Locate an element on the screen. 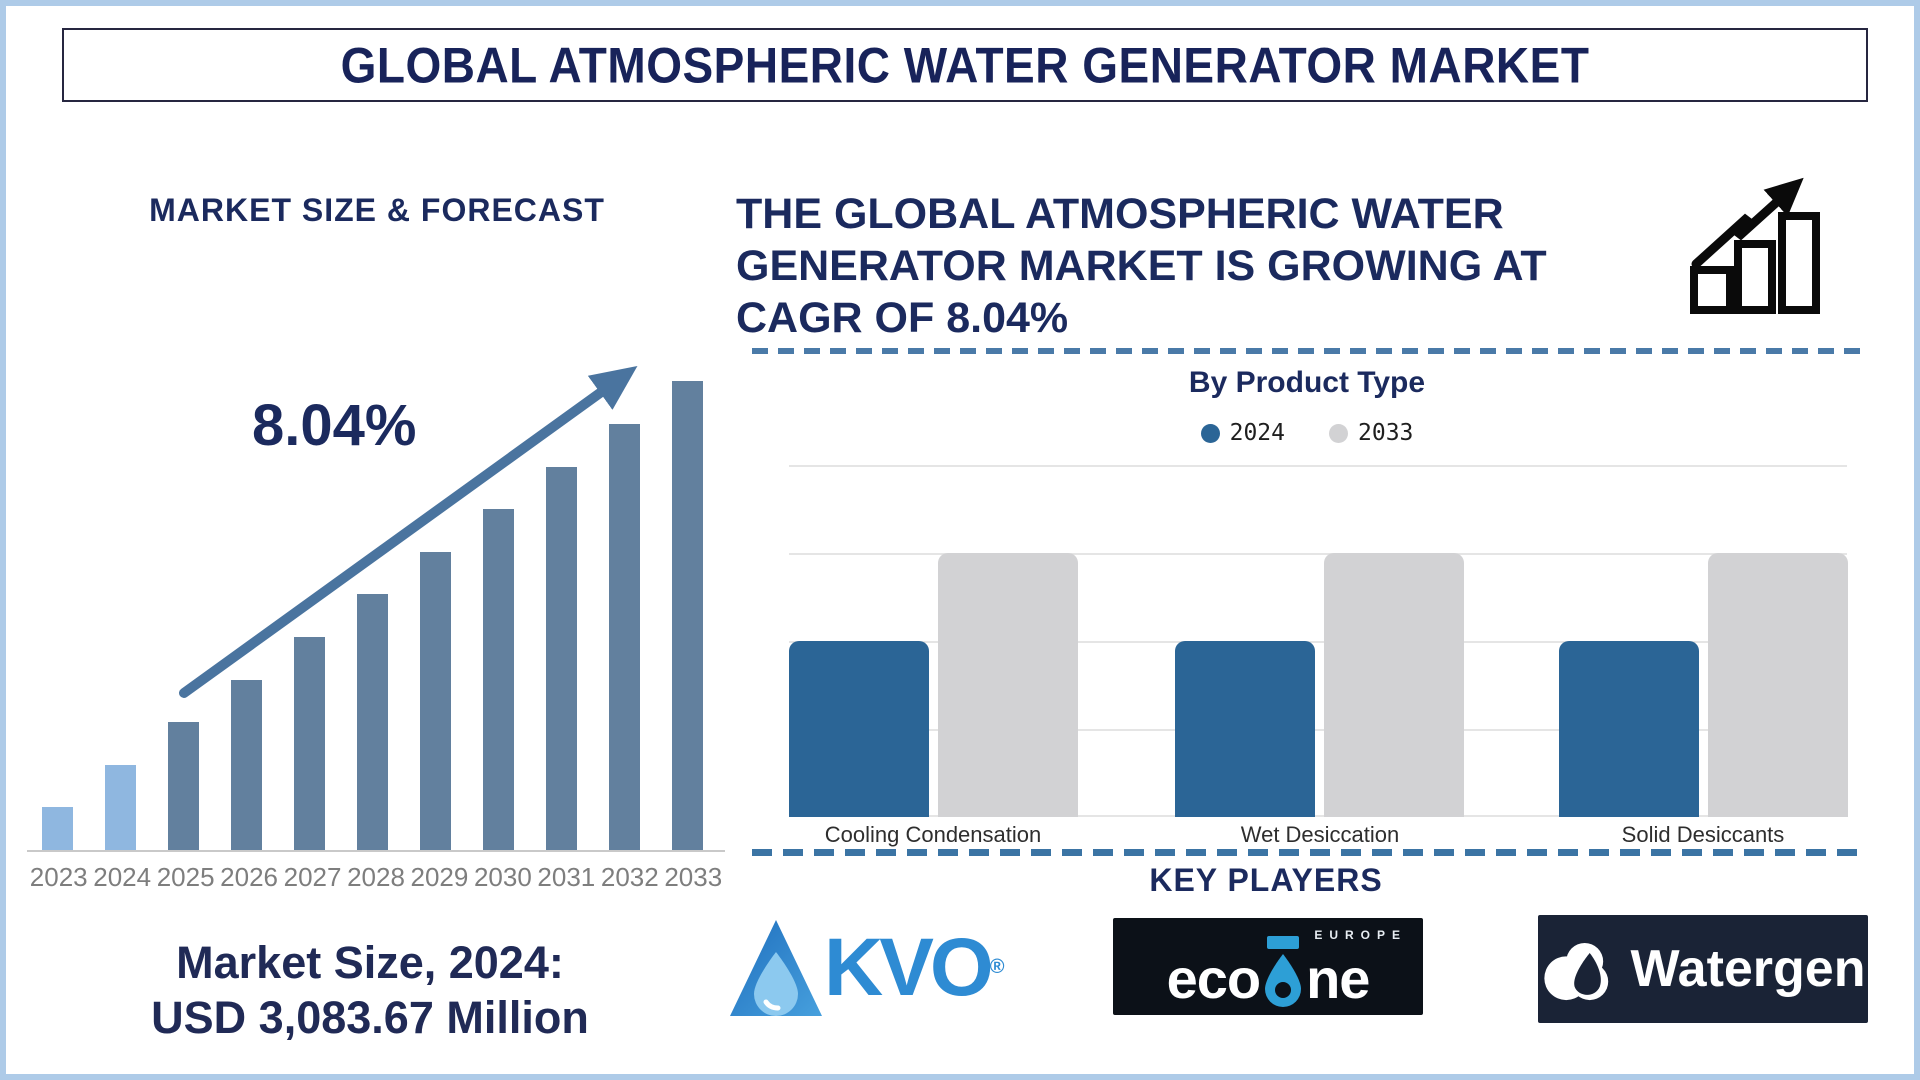  legend-item-2033: 2033 is located at coordinates (1371, 433).